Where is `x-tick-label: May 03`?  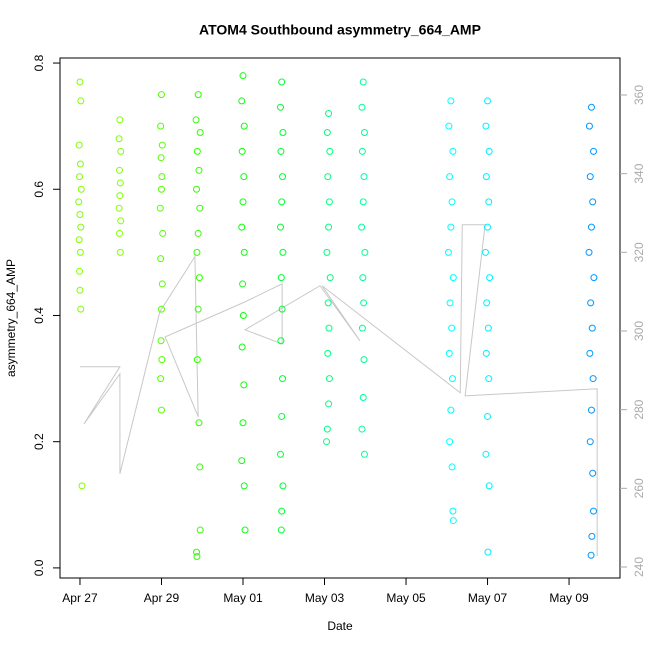 x-tick-label: May 03 is located at coordinates (325, 598).